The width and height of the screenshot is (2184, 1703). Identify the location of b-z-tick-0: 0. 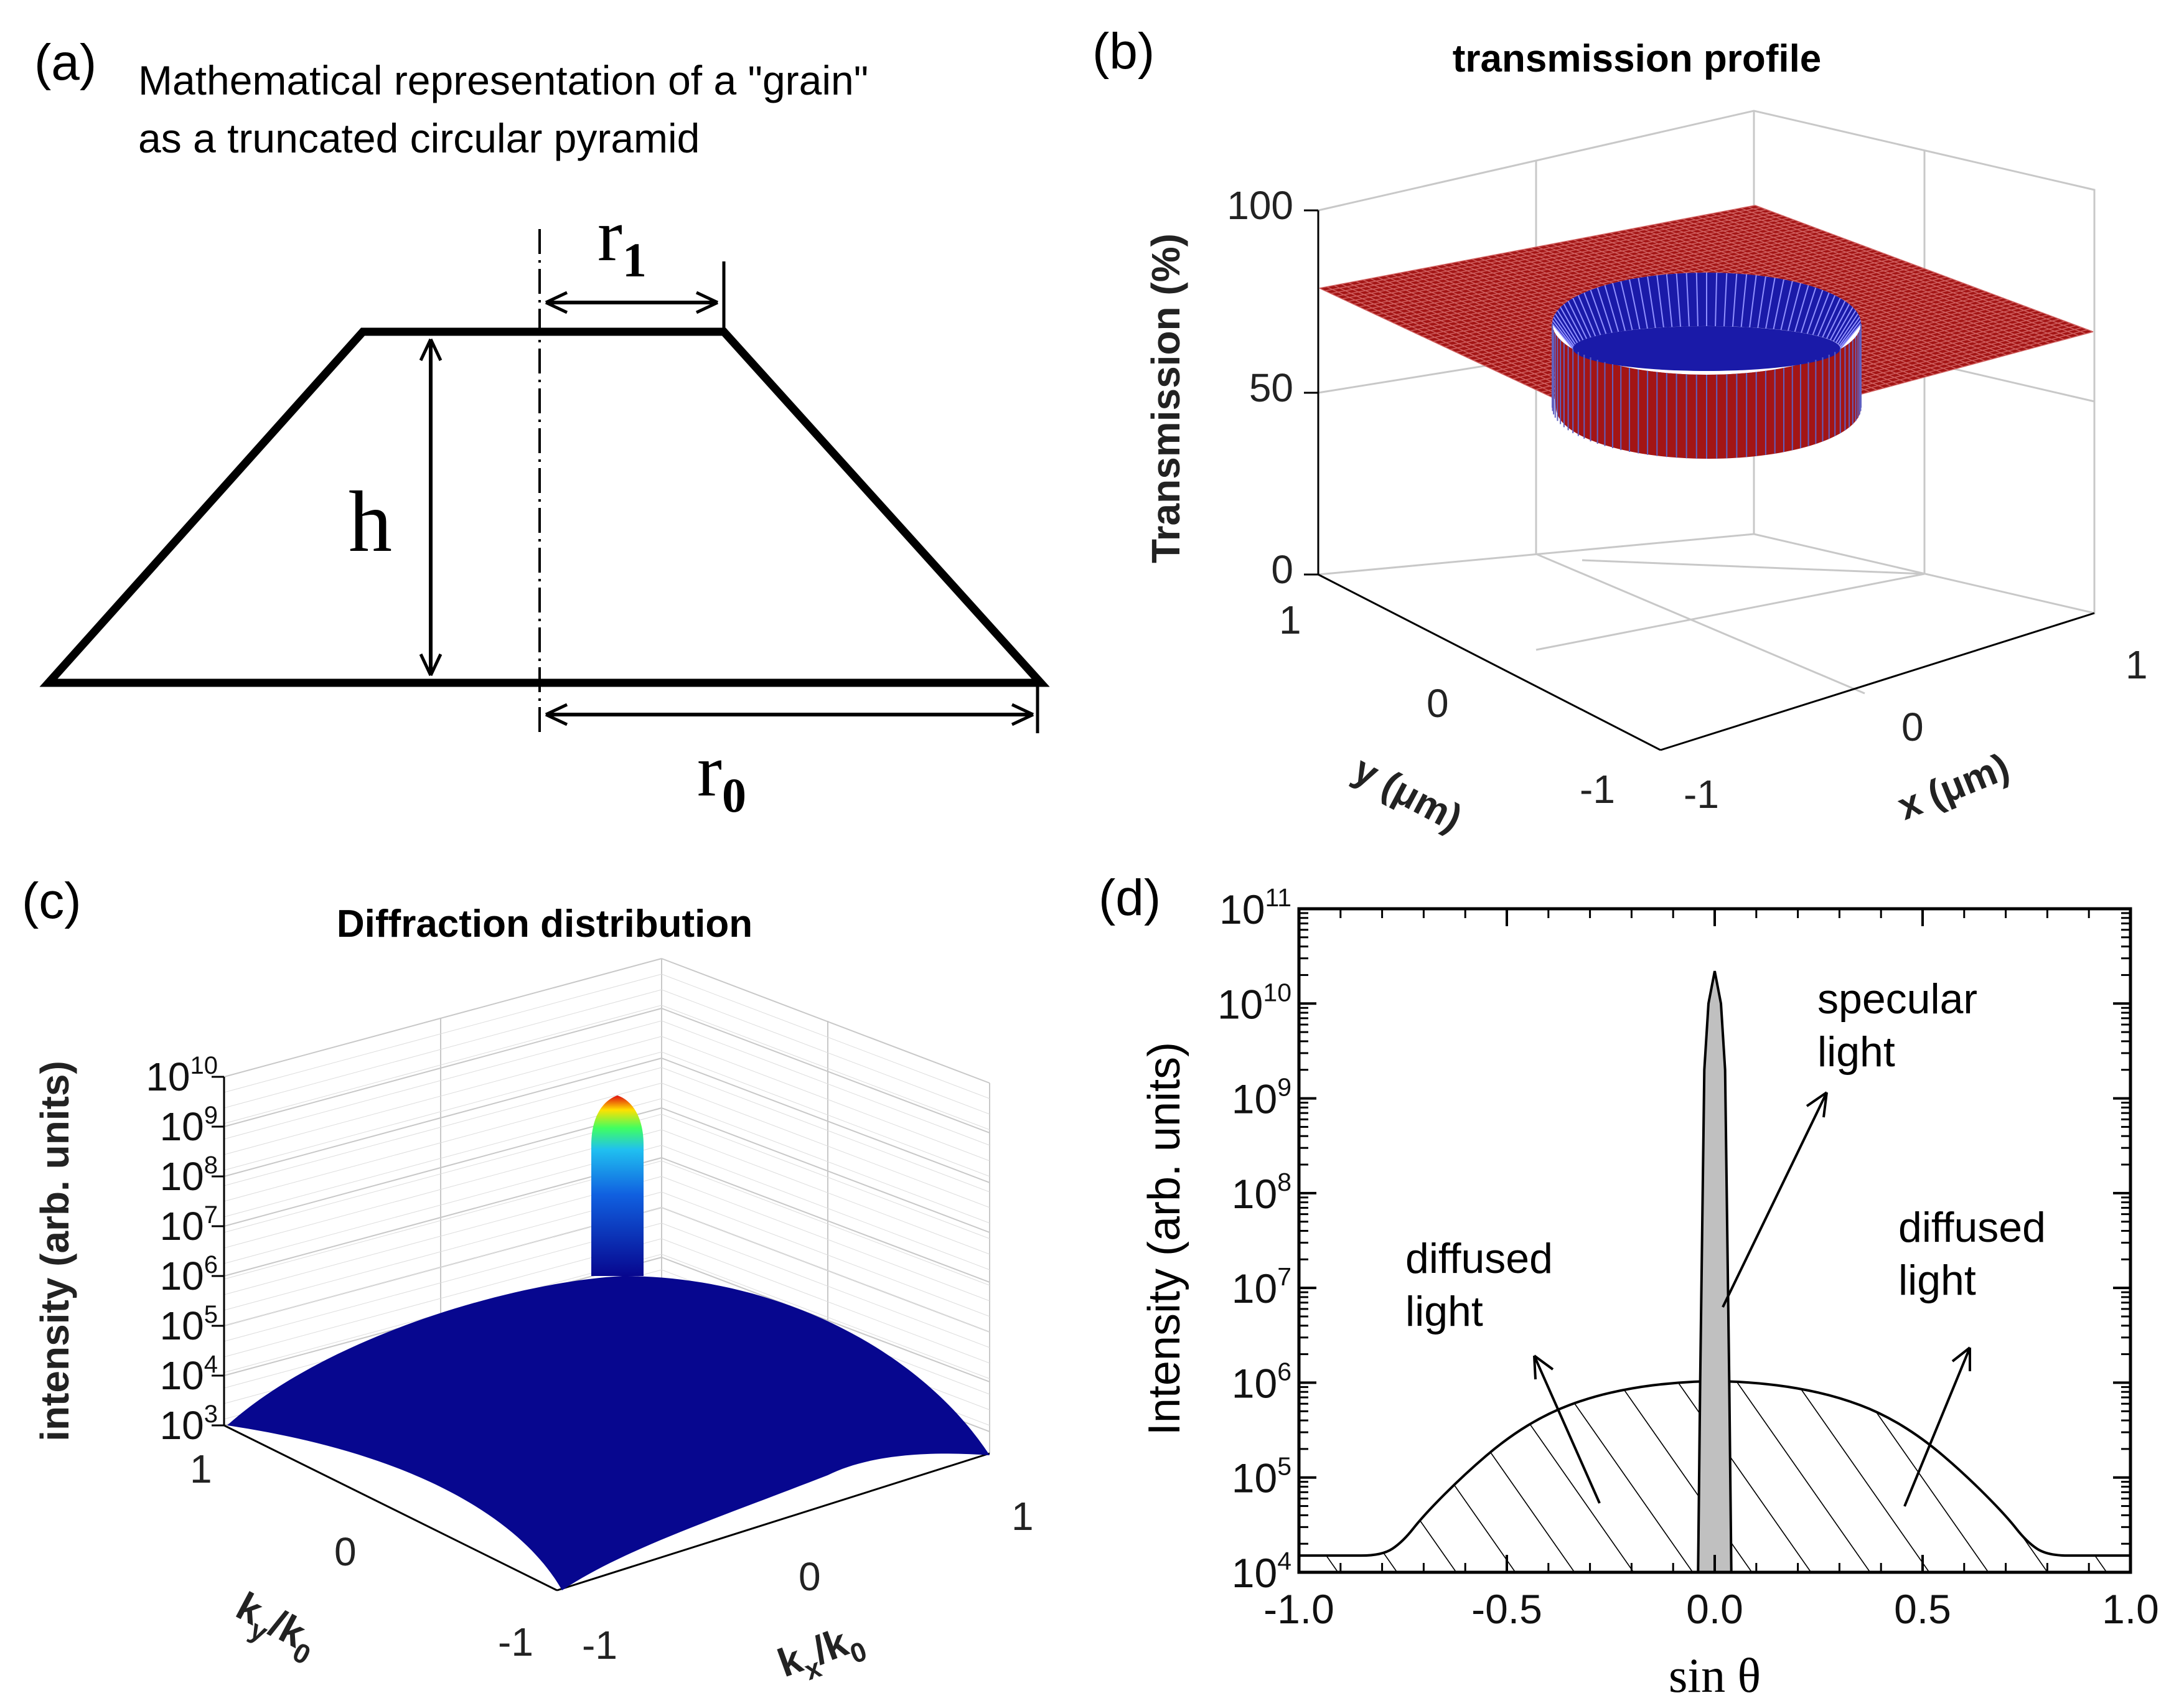
(1282, 569).